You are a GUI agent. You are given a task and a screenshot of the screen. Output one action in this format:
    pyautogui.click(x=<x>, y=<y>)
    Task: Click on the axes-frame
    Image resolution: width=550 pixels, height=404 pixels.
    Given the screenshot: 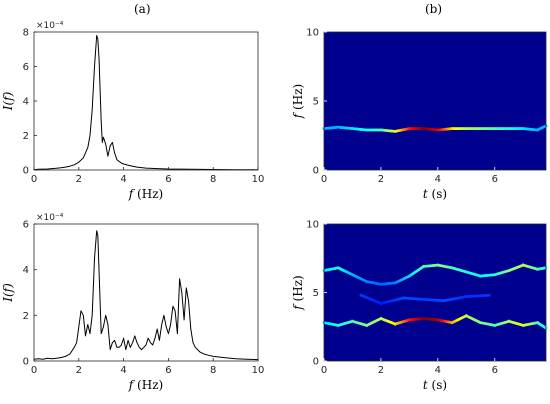 What is the action you would take?
    pyautogui.click(x=146, y=292)
    